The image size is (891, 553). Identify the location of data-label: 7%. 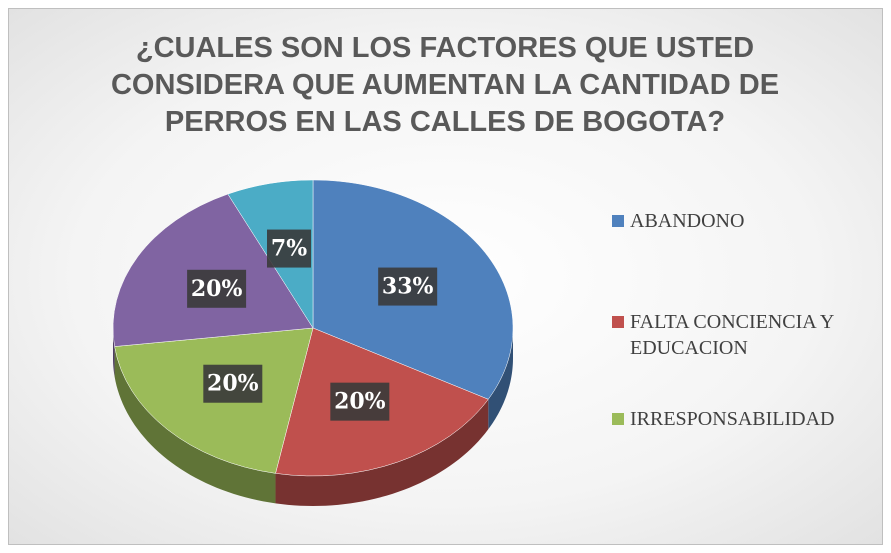
(289, 249).